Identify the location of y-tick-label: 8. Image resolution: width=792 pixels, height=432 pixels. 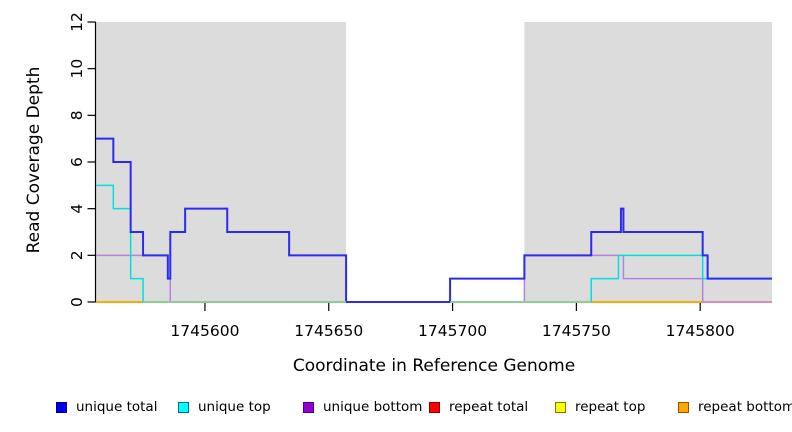
(77, 115).